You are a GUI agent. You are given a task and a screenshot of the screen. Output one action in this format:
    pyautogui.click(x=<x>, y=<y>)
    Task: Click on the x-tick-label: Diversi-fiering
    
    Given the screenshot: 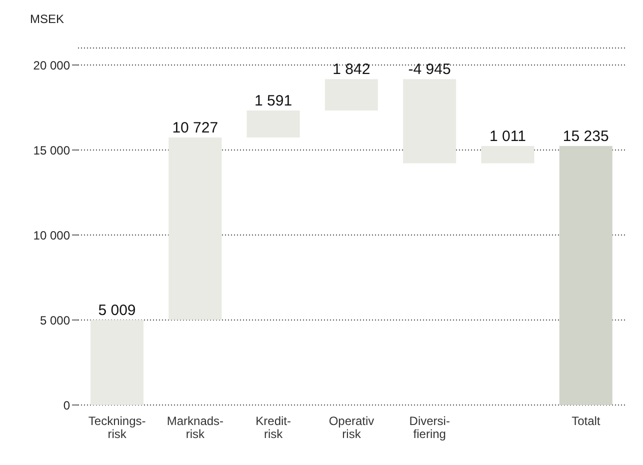 What is the action you would take?
    pyautogui.click(x=429, y=427)
    